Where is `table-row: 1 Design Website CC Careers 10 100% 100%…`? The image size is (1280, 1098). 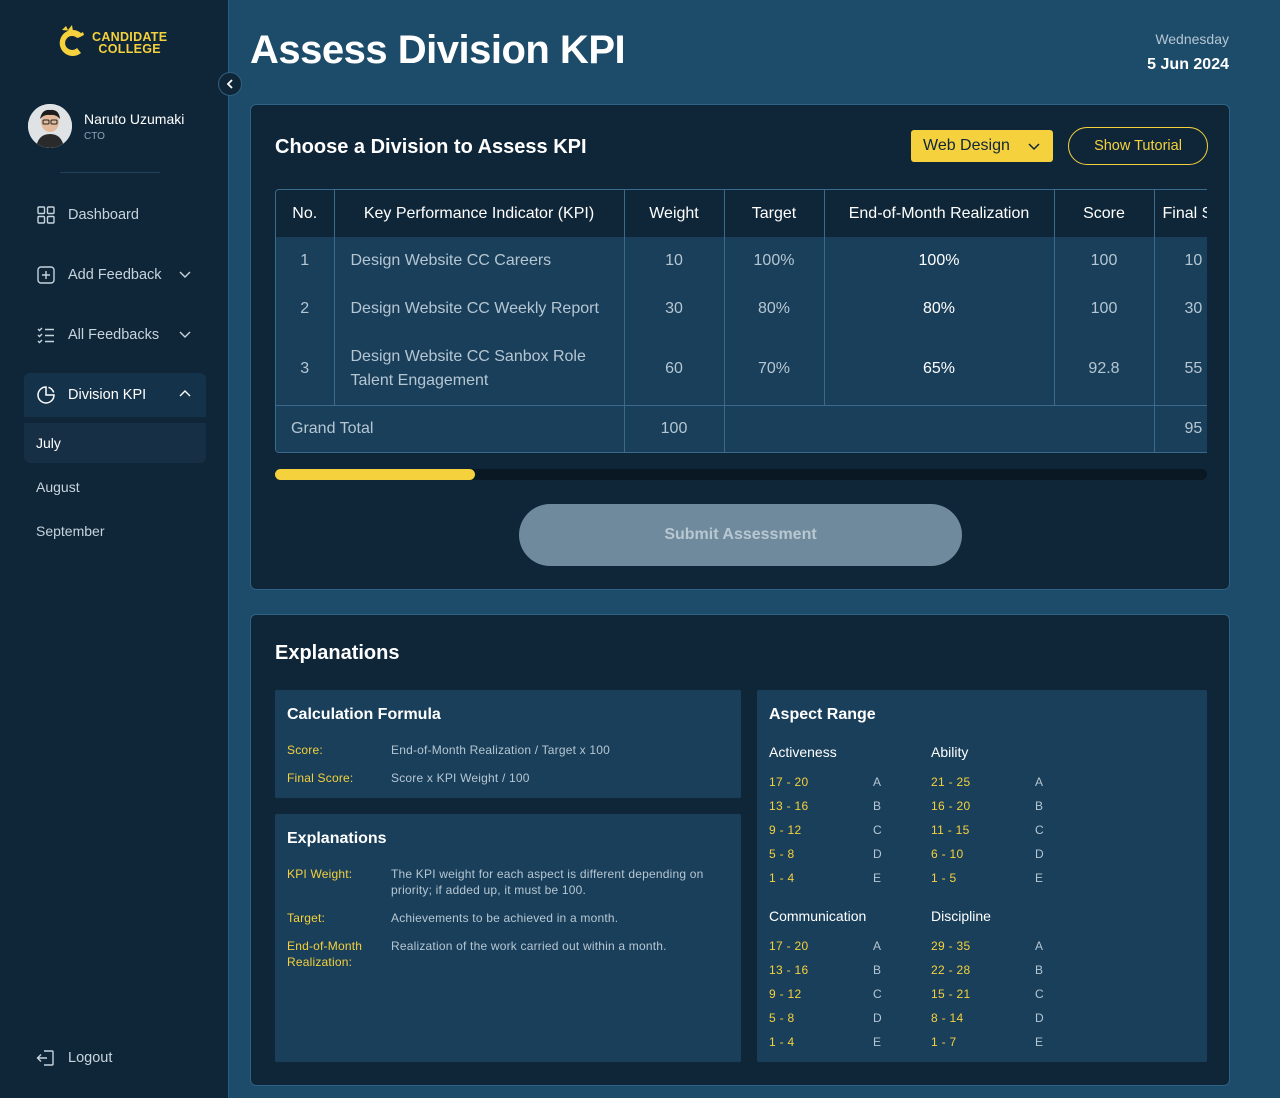
table-row: 1 Design Website CC Careers 10 100% 100%… is located at coordinates (741, 261).